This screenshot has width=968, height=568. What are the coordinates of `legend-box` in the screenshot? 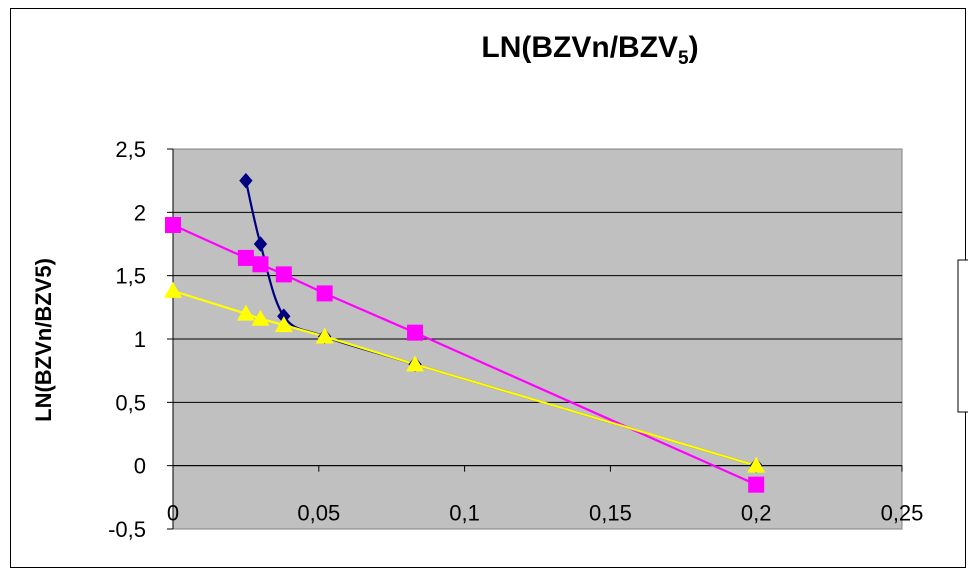 It's located at (962, 336).